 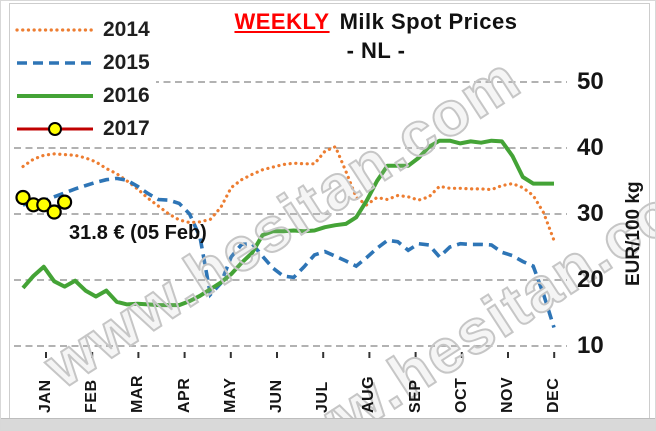 I want to click on x-label-jan: JAN, so click(x=45, y=396).